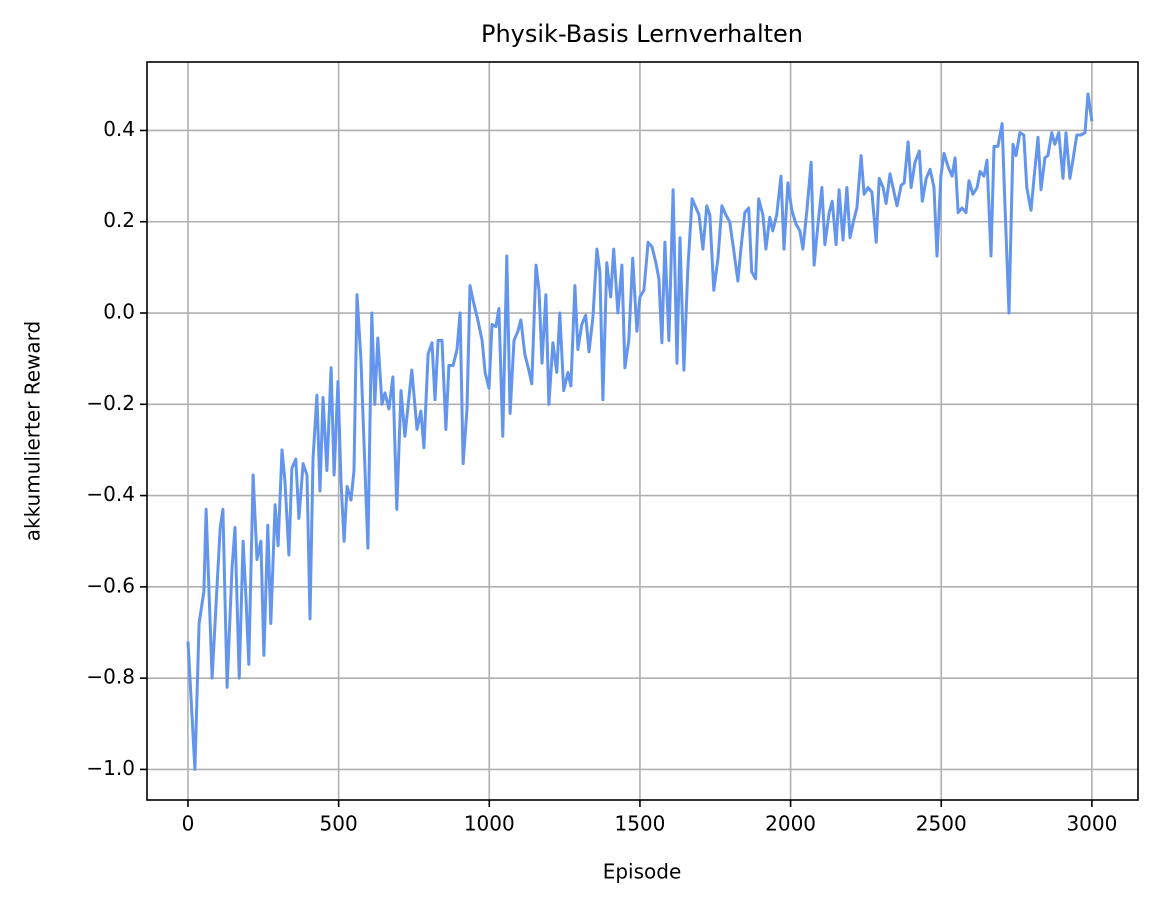  I want to click on y-tick-label: 0.2, so click(119, 220).